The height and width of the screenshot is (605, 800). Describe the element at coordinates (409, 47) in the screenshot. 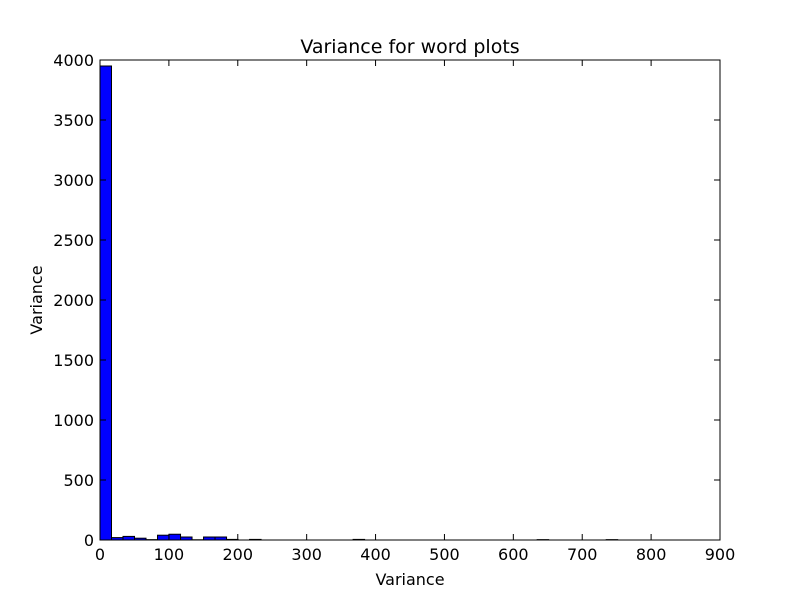

I see `chart-title: Variance for word plots` at that location.